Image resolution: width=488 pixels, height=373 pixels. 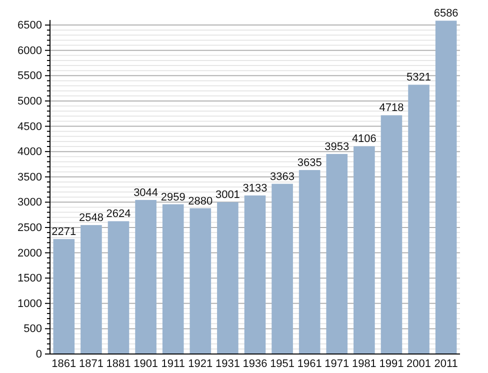 I want to click on data-label: 2880, so click(x=200, y=201).